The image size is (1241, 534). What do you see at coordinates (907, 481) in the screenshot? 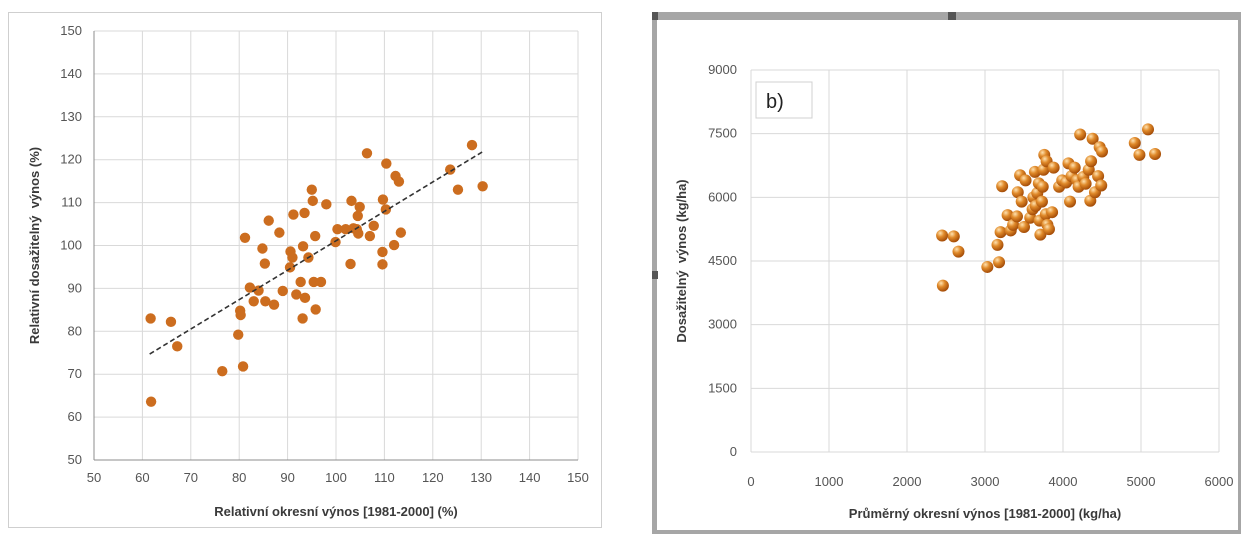
I see `x-tick-label: 2000` at bounding box center [907, 481].